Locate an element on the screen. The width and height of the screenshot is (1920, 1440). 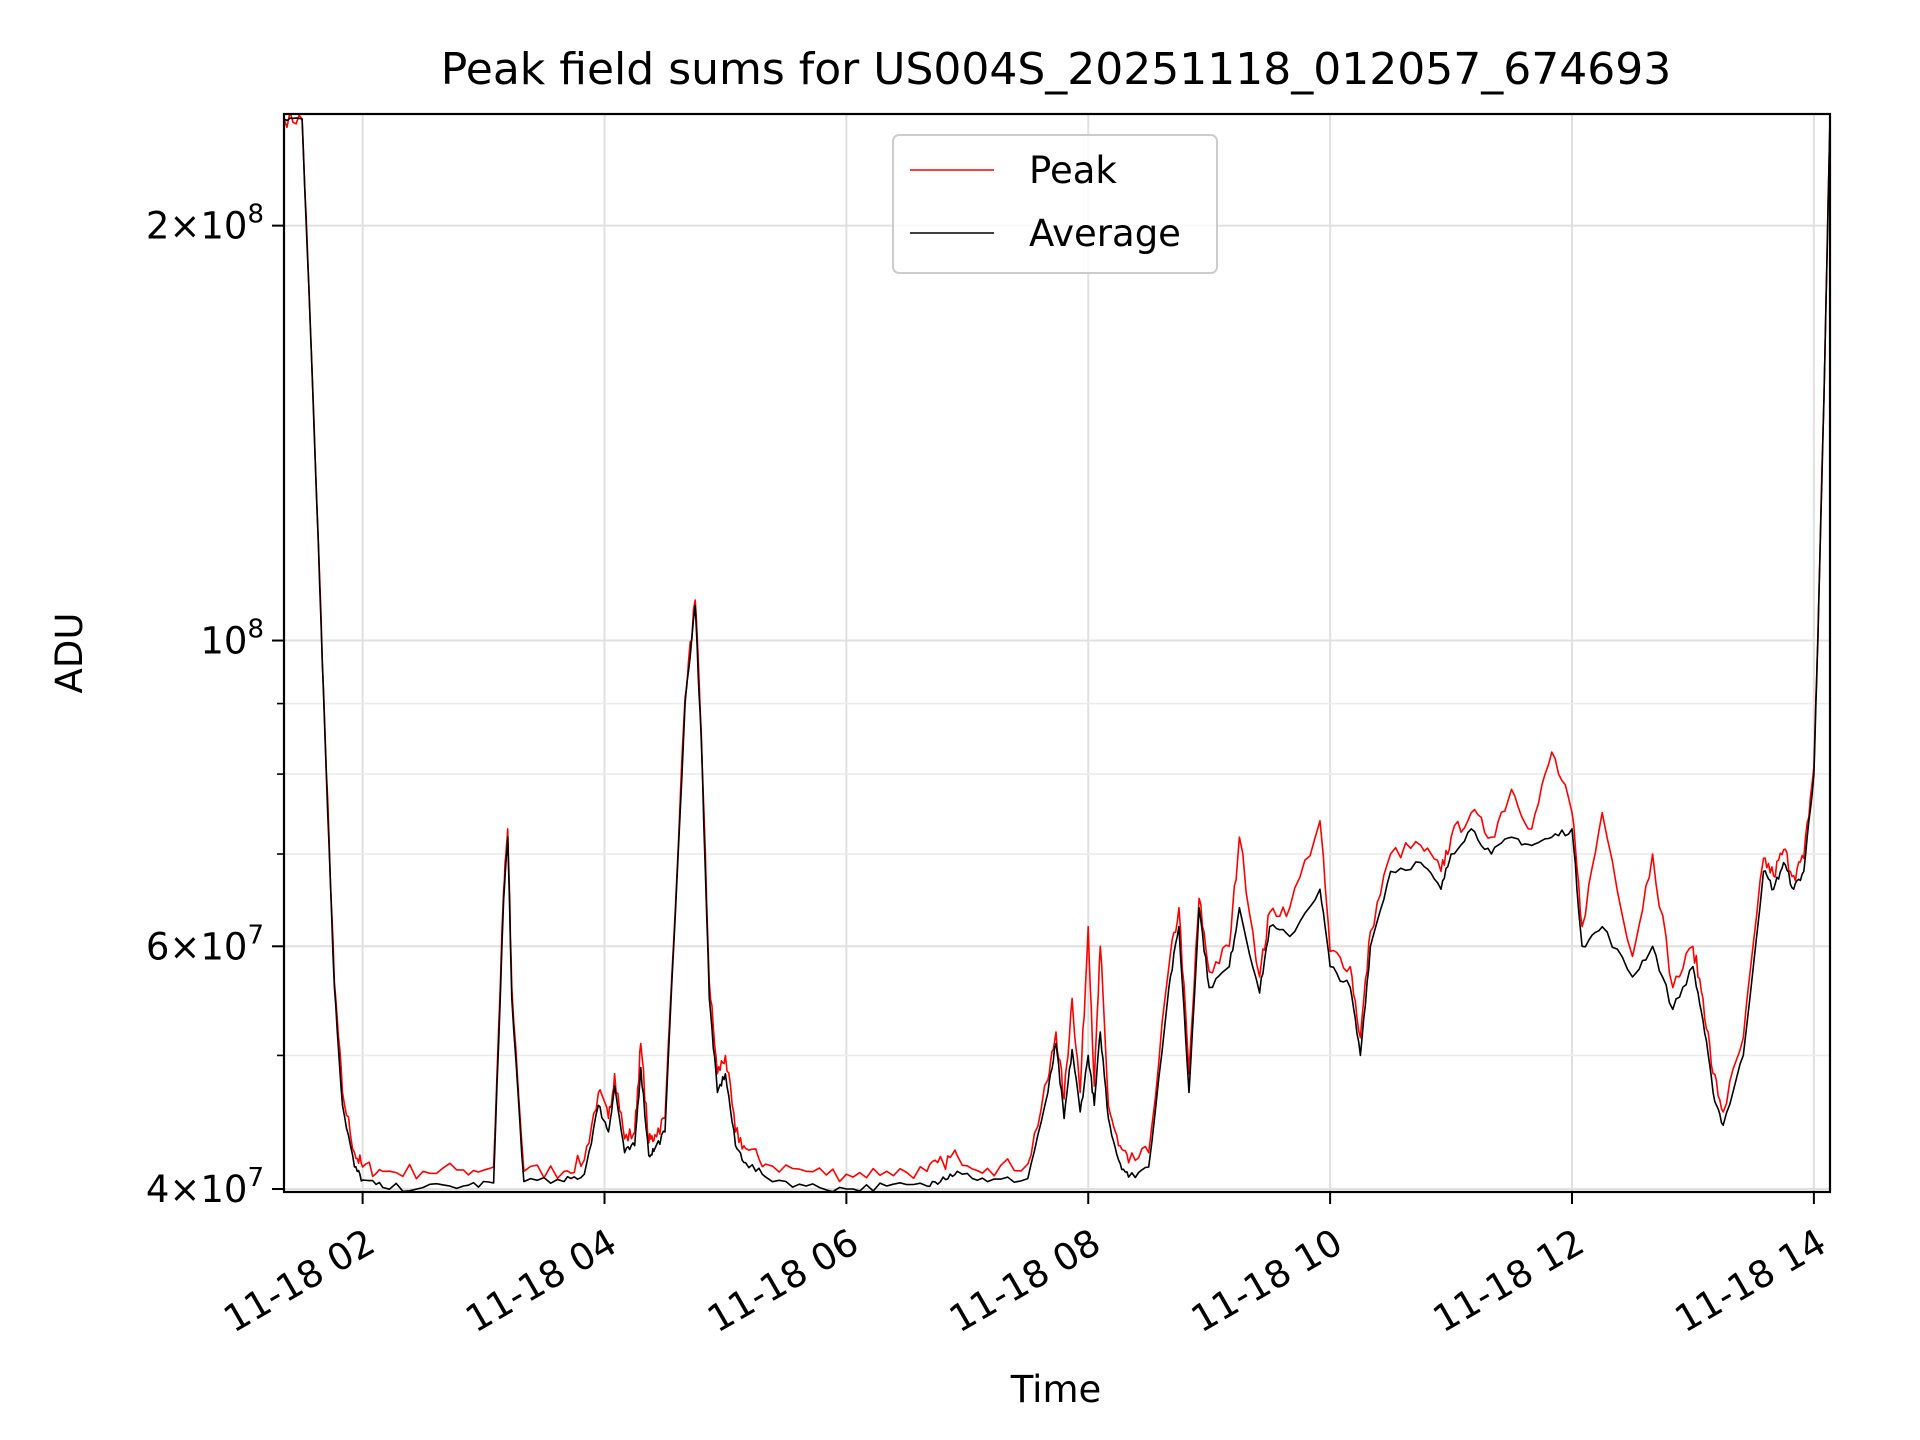
legend: Peak Average is located at coordinates (1055, 204).